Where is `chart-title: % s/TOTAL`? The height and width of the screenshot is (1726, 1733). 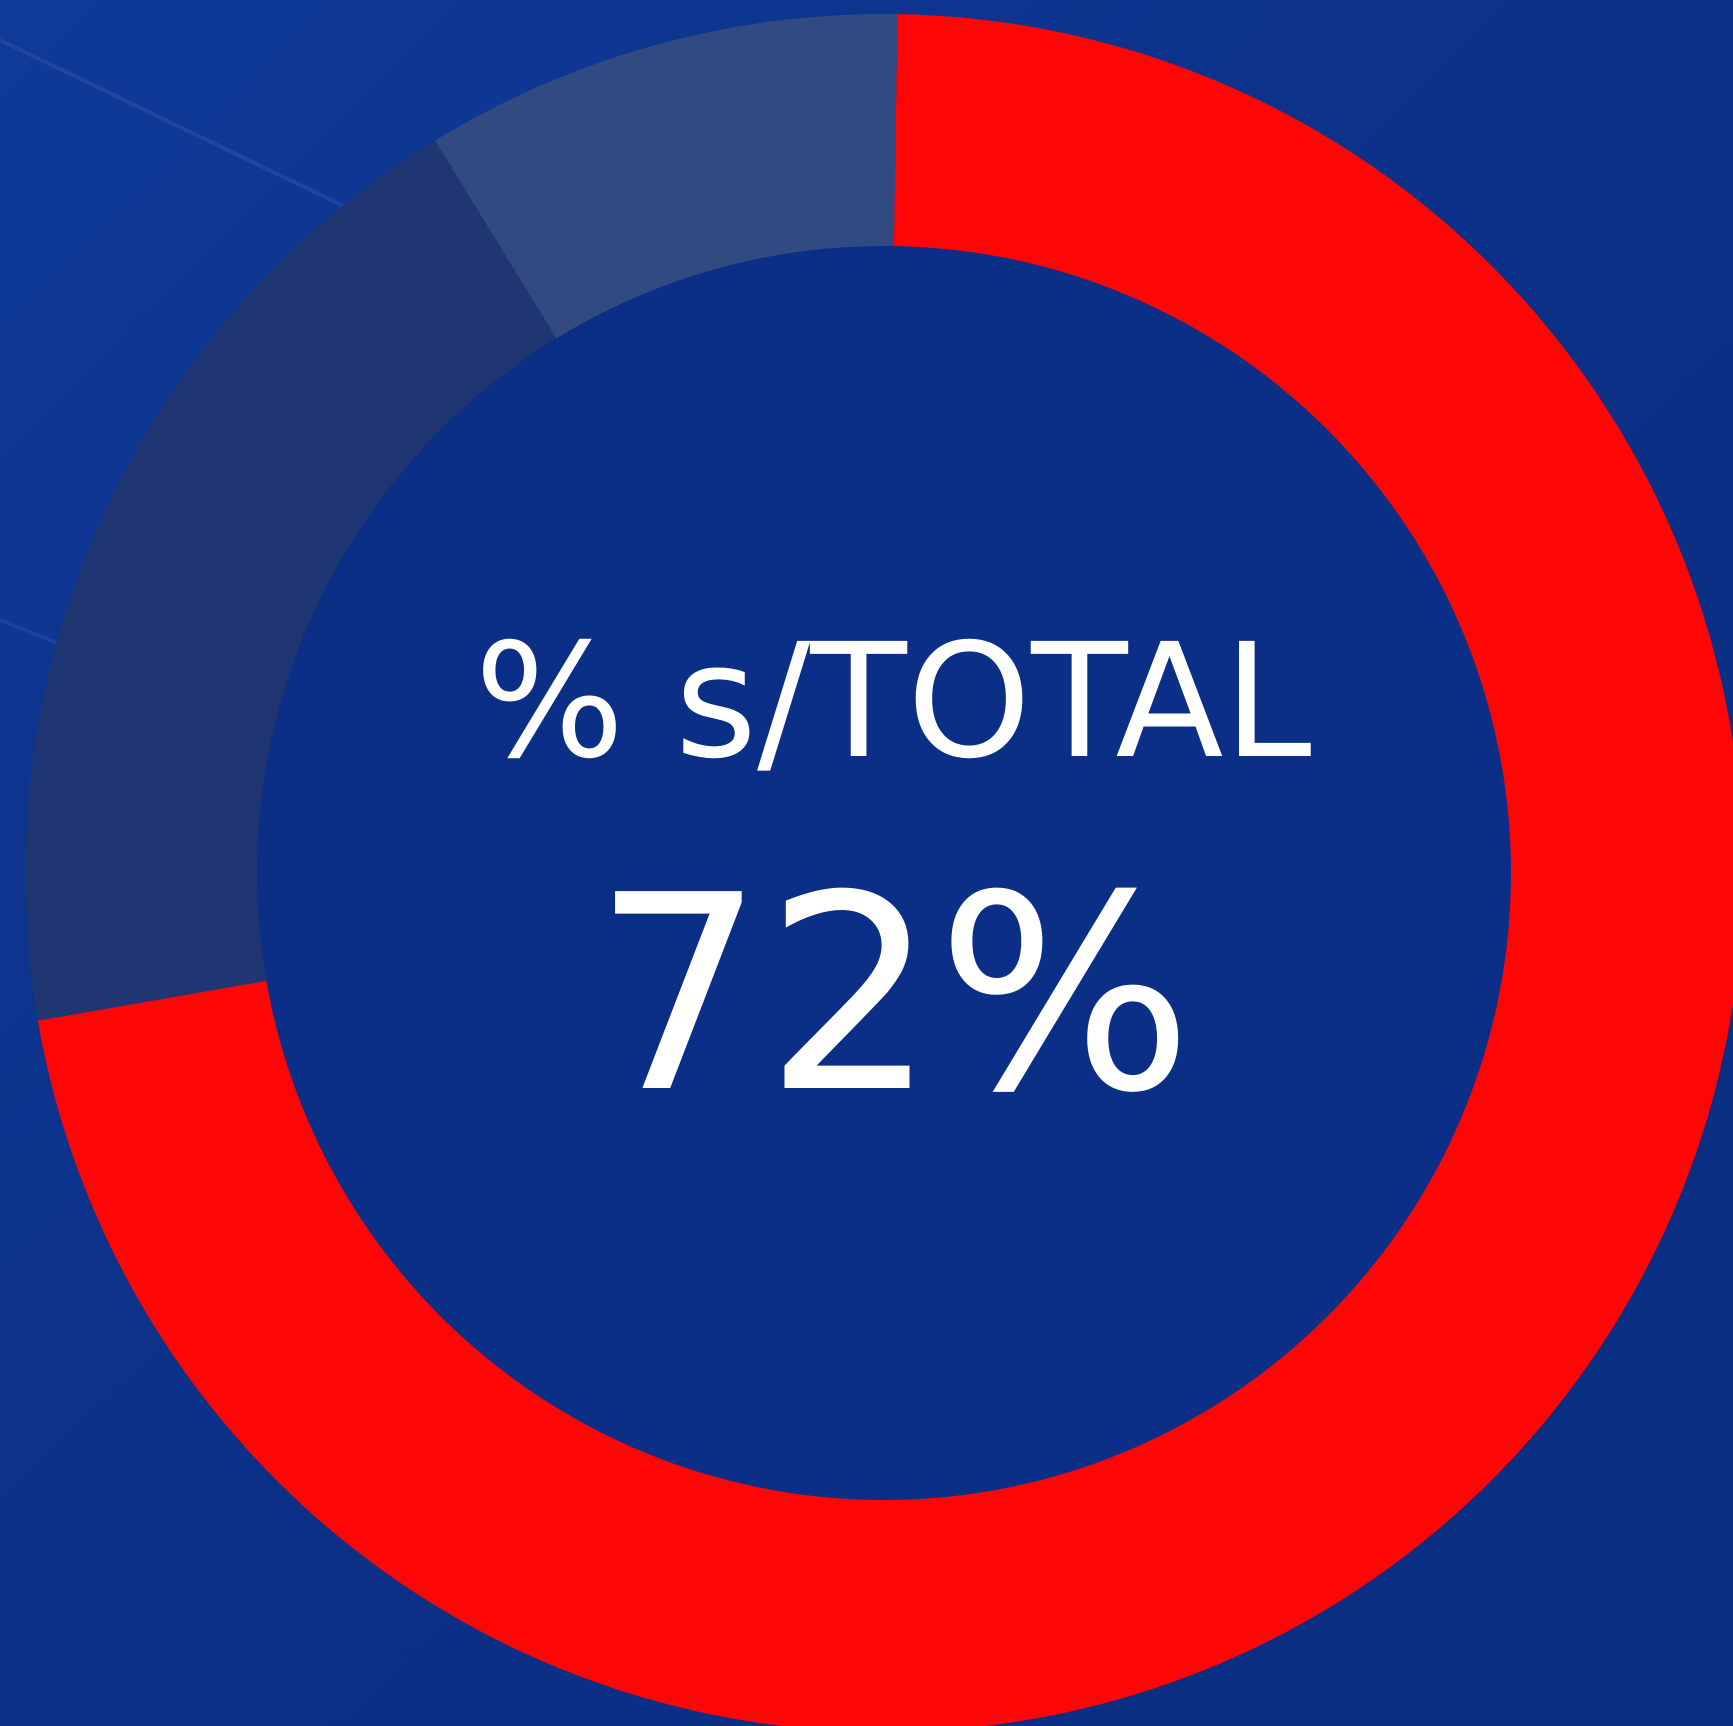
chart-title: % s/TOTAL is located at coordinates (892, 702).